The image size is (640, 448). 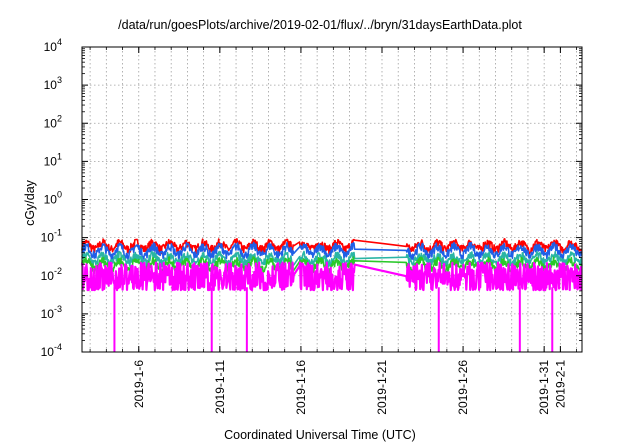 What do you see at coordinates (220, 387) in the screenshot?
I see `x-tick-label: 2019-1-11` at bounding box center [220, 387].